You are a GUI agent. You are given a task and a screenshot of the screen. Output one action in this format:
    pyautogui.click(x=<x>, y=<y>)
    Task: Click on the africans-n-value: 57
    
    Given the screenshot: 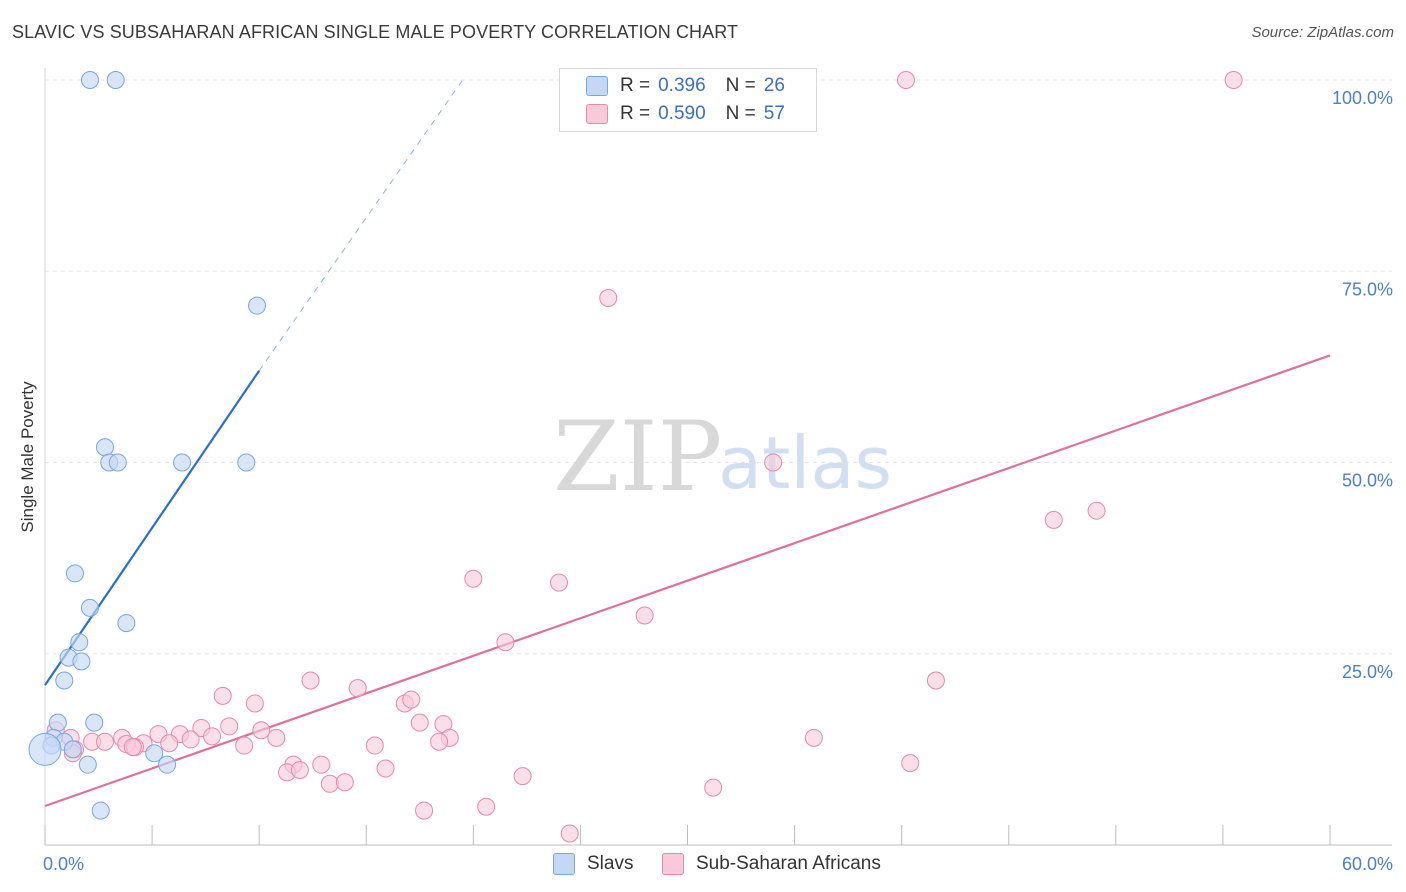 What is the action you would take?
    pyautogui.click(x=774, y=113)
    